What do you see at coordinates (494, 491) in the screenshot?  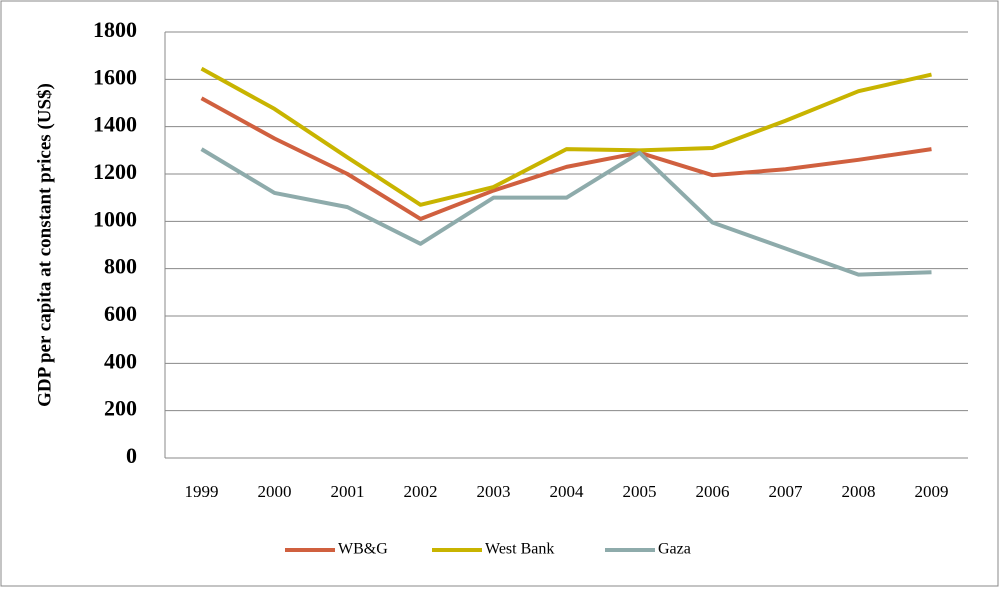 I see `x-tick-label: 2003` at bounding box center [494, 491].